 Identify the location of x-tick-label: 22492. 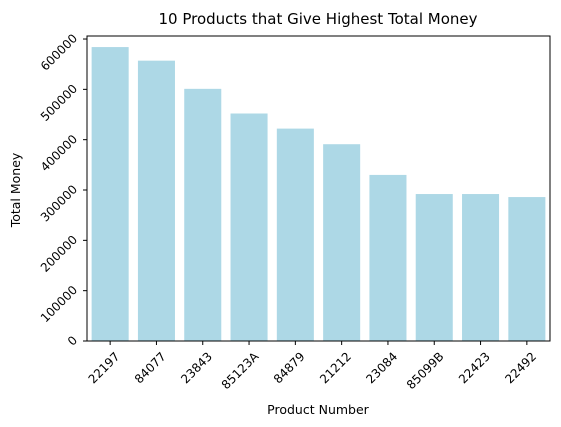
(520, 367).